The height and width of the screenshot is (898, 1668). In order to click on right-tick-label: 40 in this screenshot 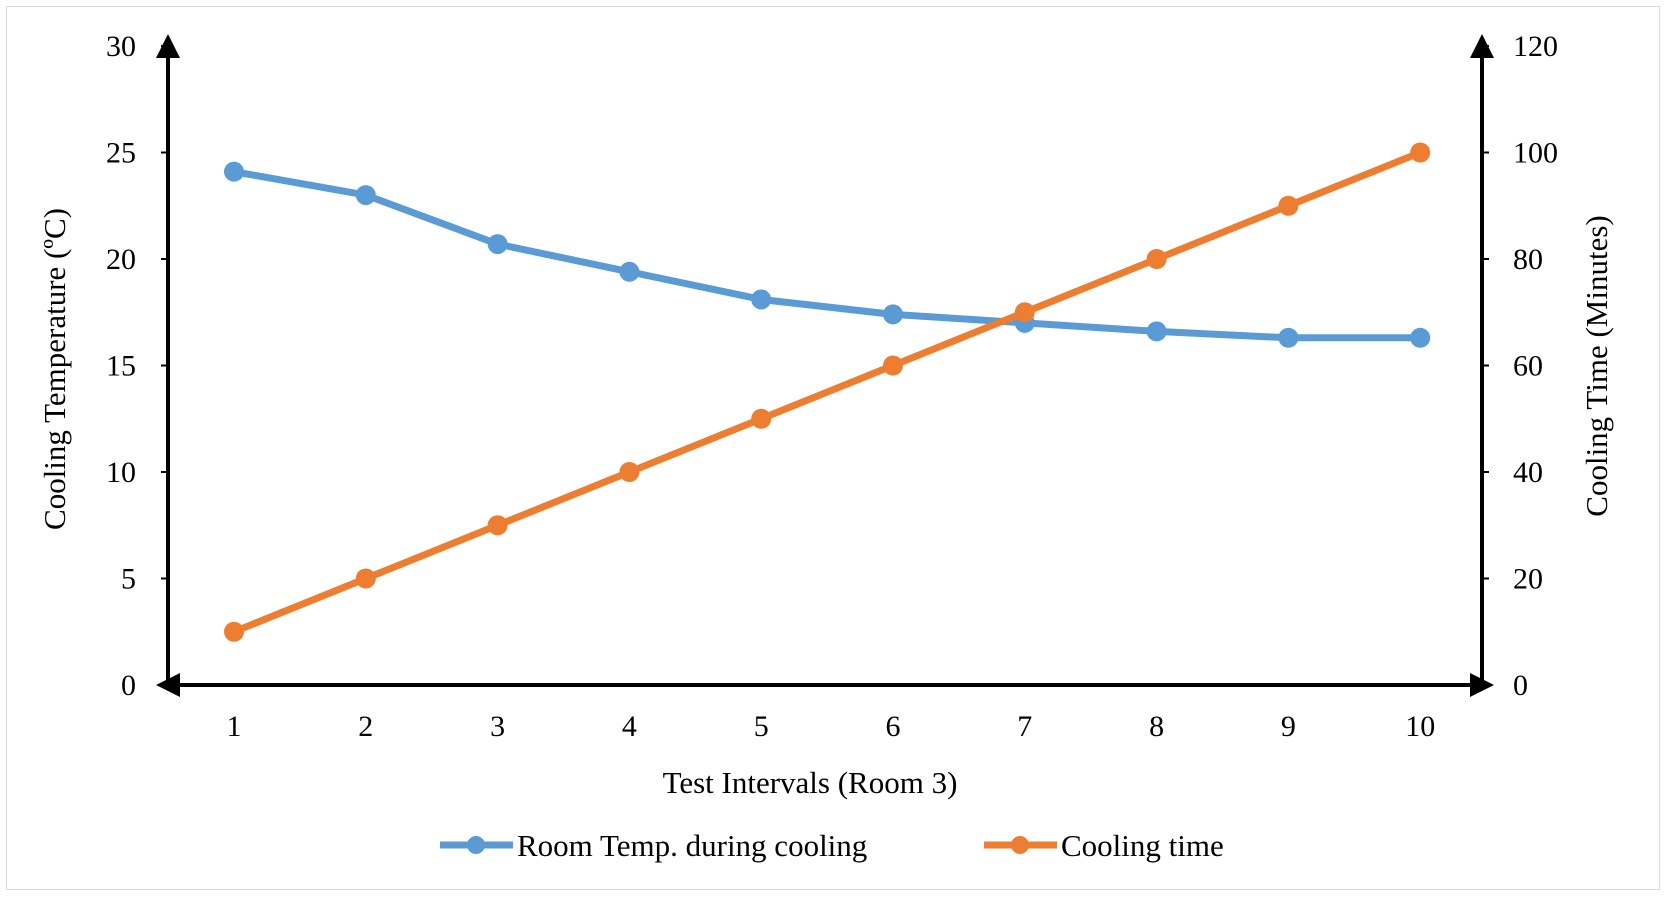, I will do `click(1528, 472)`.